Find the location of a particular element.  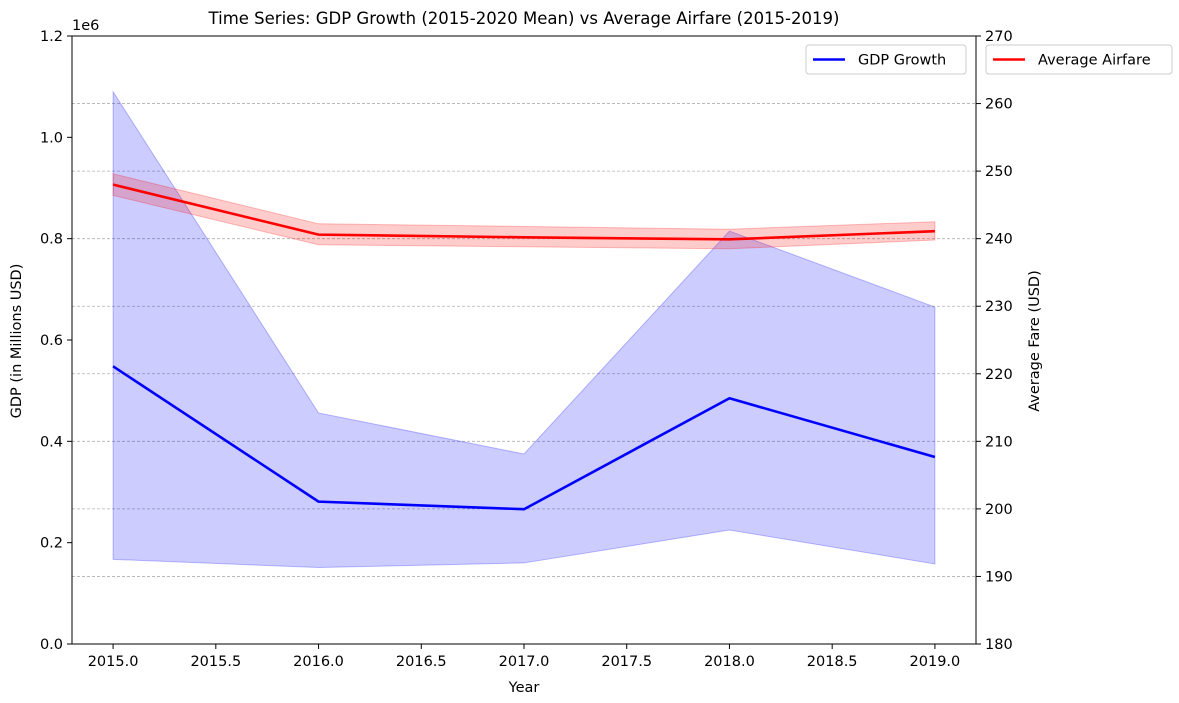

right-y-tick-label: 250 is located at coordinates (999, 172).